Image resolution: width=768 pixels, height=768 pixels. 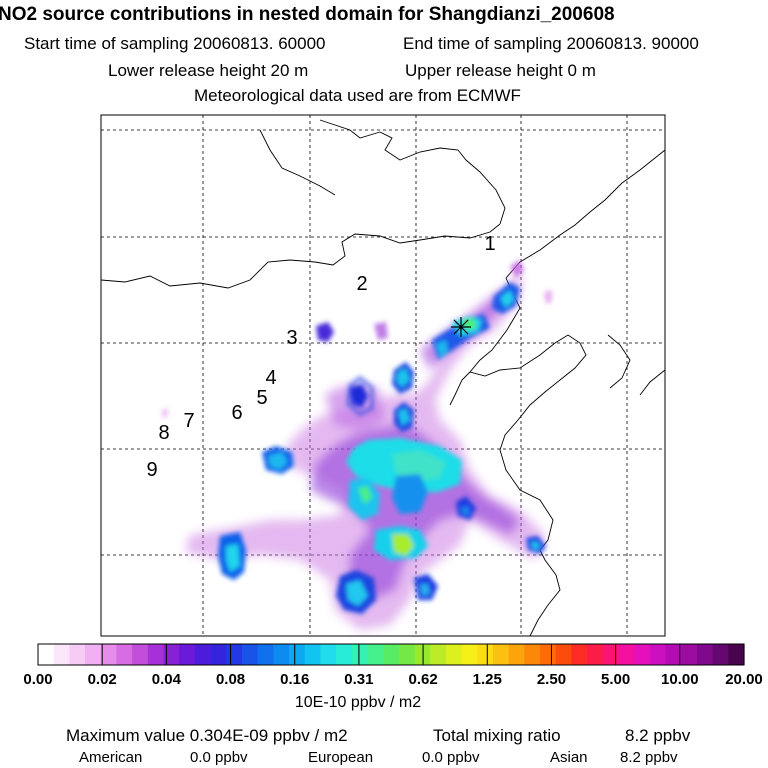 I want to click on start-time: Start time of sampling 20060813. 60000, so click(x=175, y=43).